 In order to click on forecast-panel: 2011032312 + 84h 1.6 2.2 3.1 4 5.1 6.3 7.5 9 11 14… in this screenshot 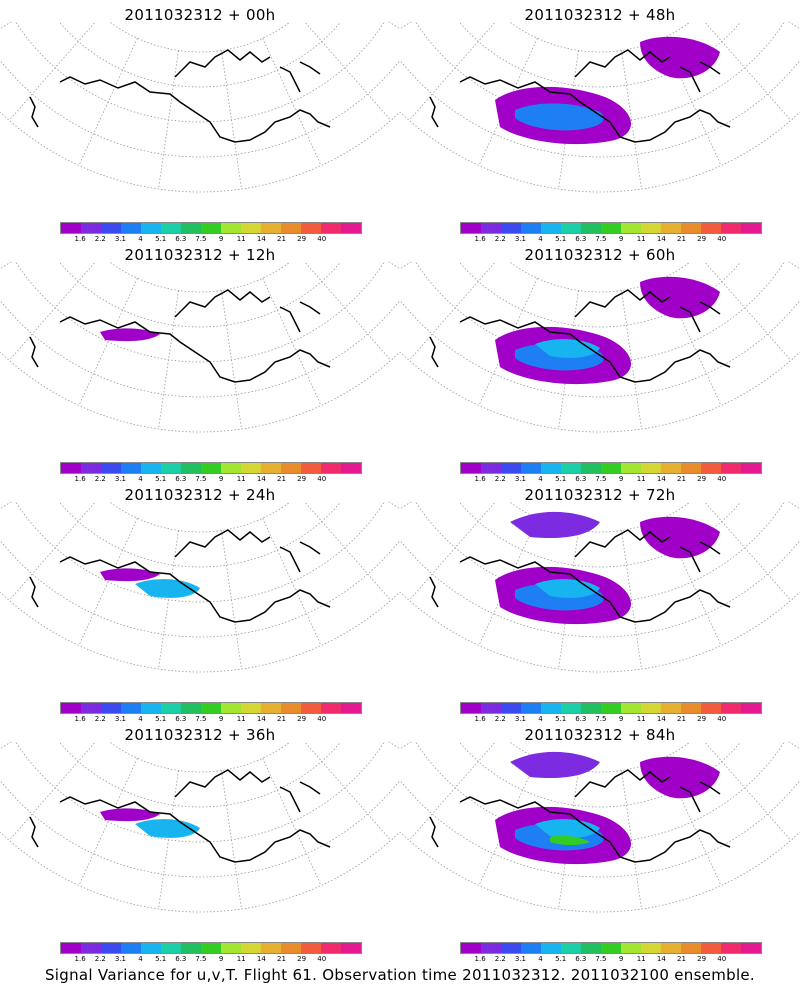, I will do `click(577, 833)`.